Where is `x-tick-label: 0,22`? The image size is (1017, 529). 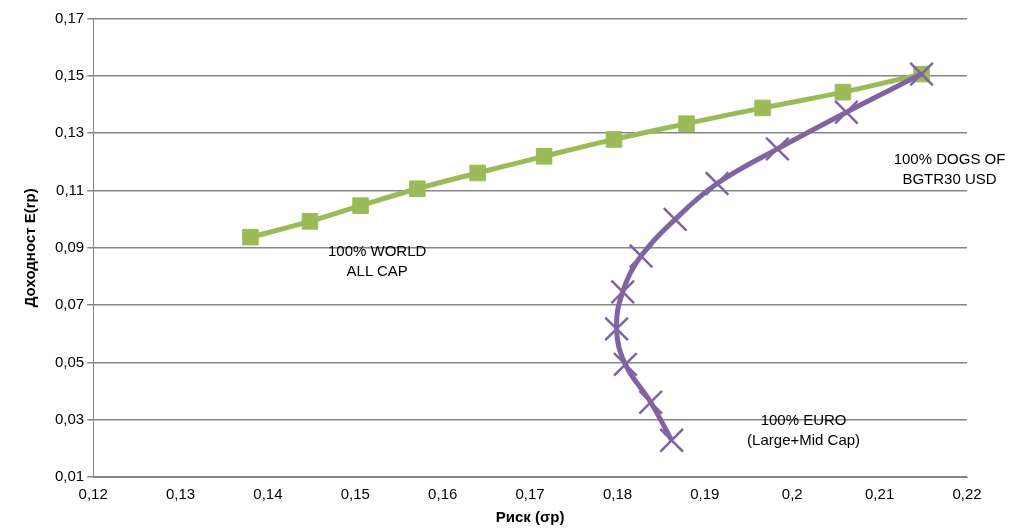 x-tick-label: 0,22 is located at coordinates (967, 494).